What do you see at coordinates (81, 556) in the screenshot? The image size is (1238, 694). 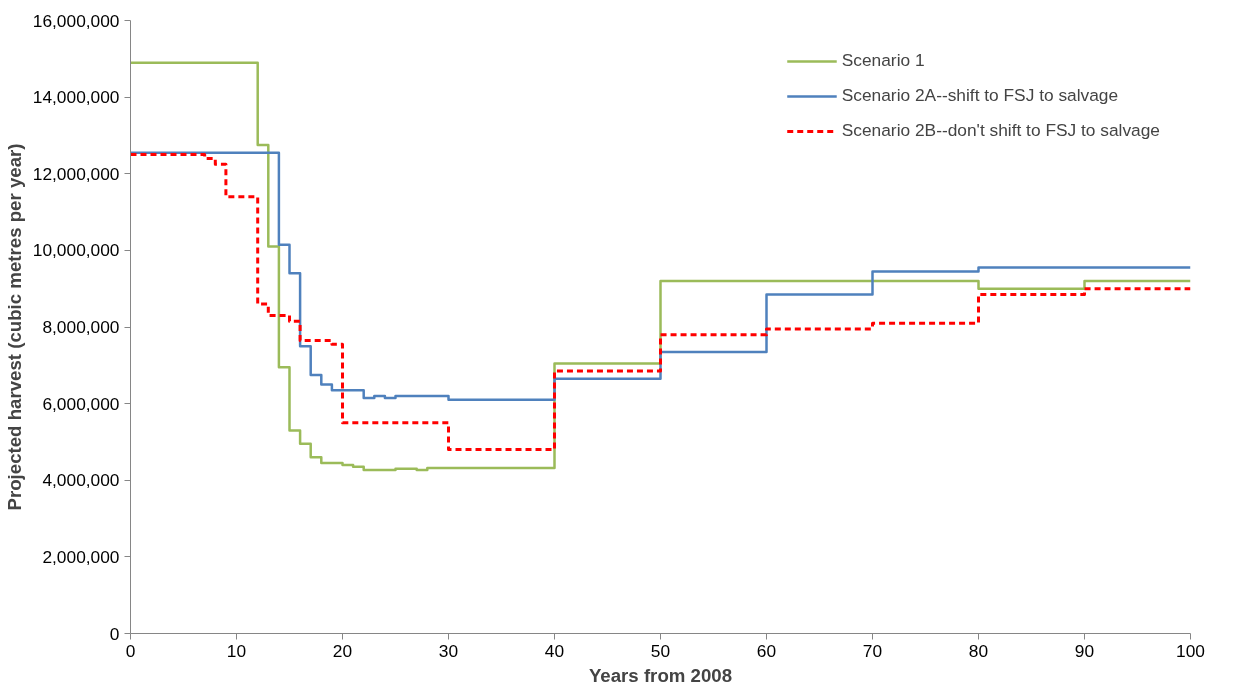 I see `y-tick-label: 2,000,000` at bounding box center [81, 556].